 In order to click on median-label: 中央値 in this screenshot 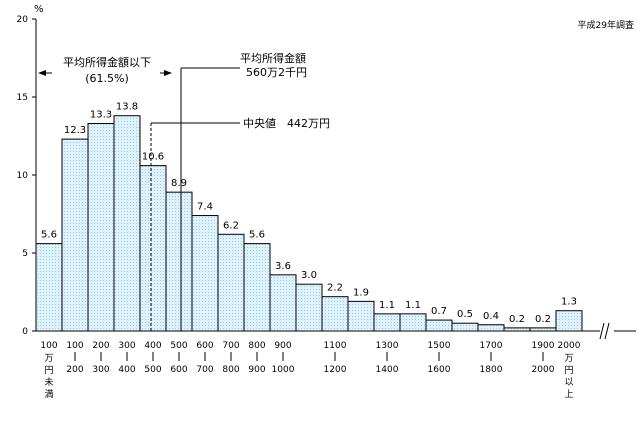, I will do `click(259, 123)`.